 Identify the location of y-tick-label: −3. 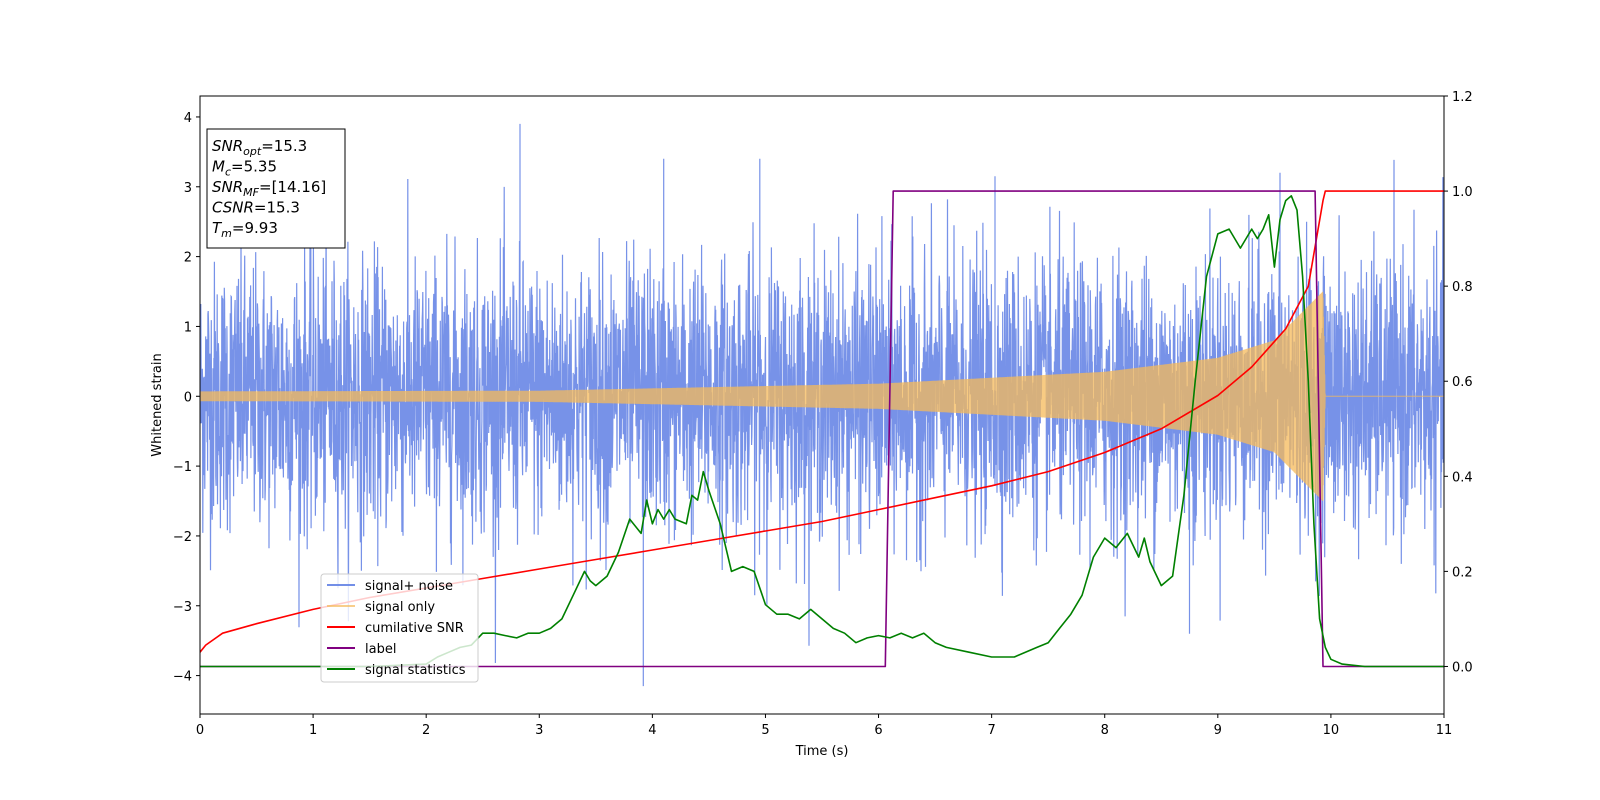
(182, 607).